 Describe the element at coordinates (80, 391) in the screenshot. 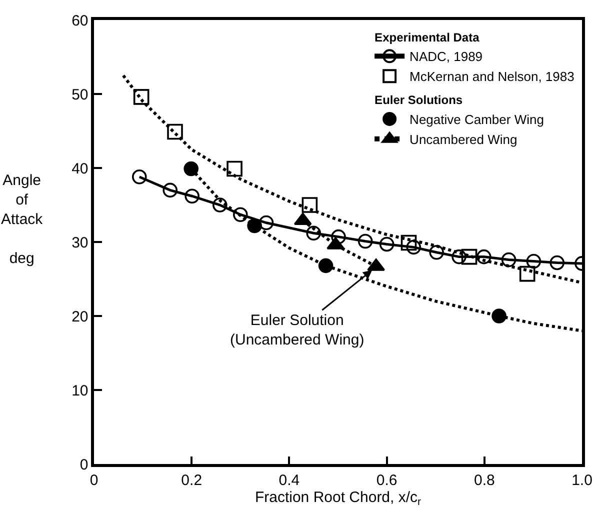

I see `y-tick-label: 10` at that location.